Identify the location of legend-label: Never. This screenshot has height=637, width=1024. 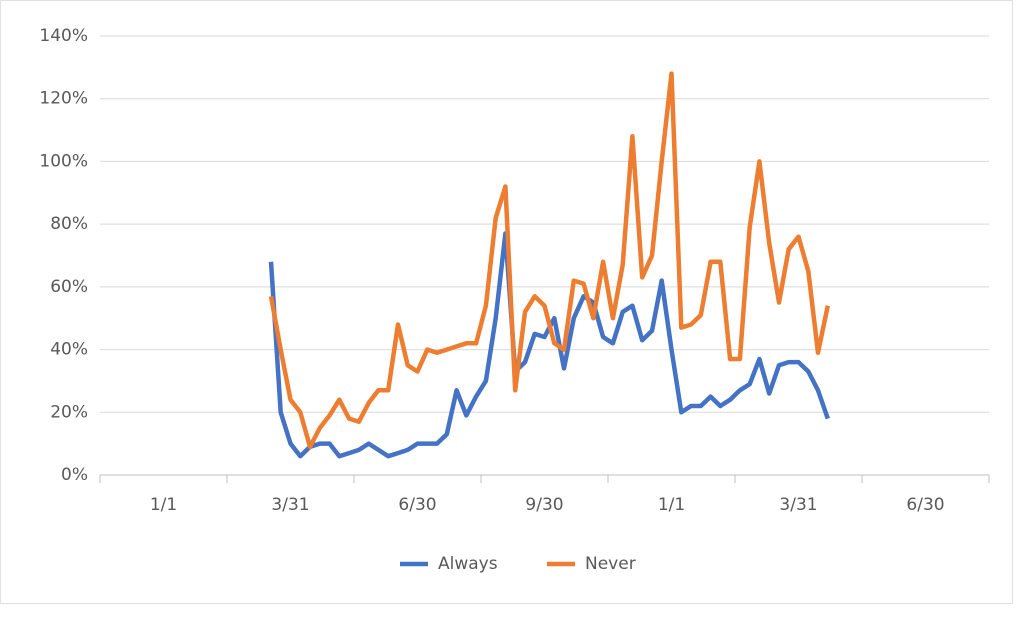
(610, 564).